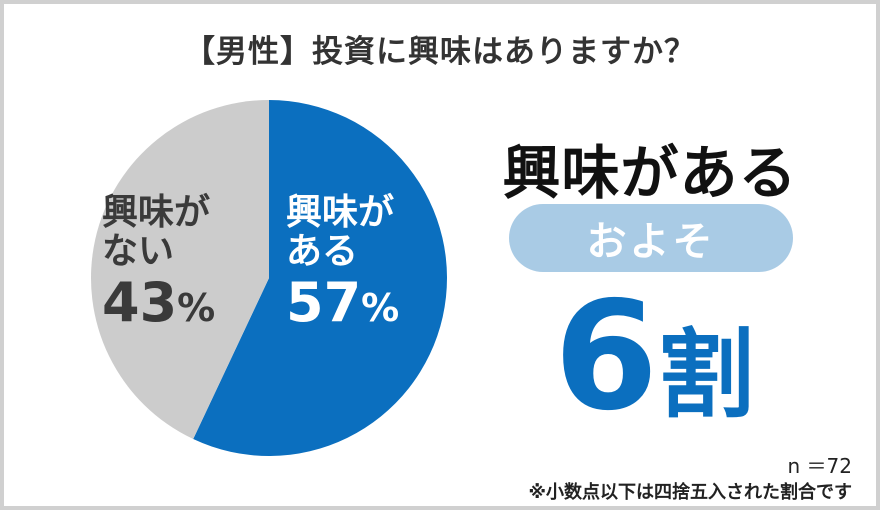 This screenshot has height=510, width=880. I want to click on slice-label-interest-line1: 興味が, so click(340, 212).